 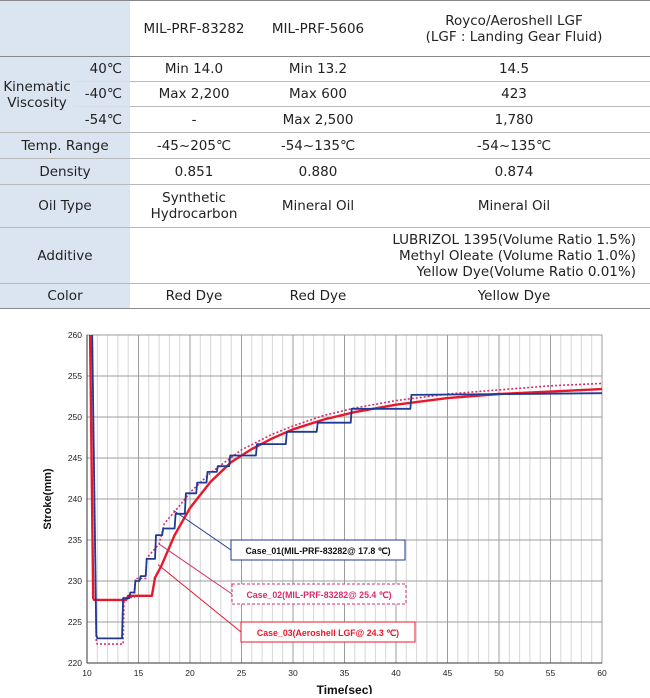 I want to click on oil-type-83282-line1: Synthetic, so click(x=194, y=198).